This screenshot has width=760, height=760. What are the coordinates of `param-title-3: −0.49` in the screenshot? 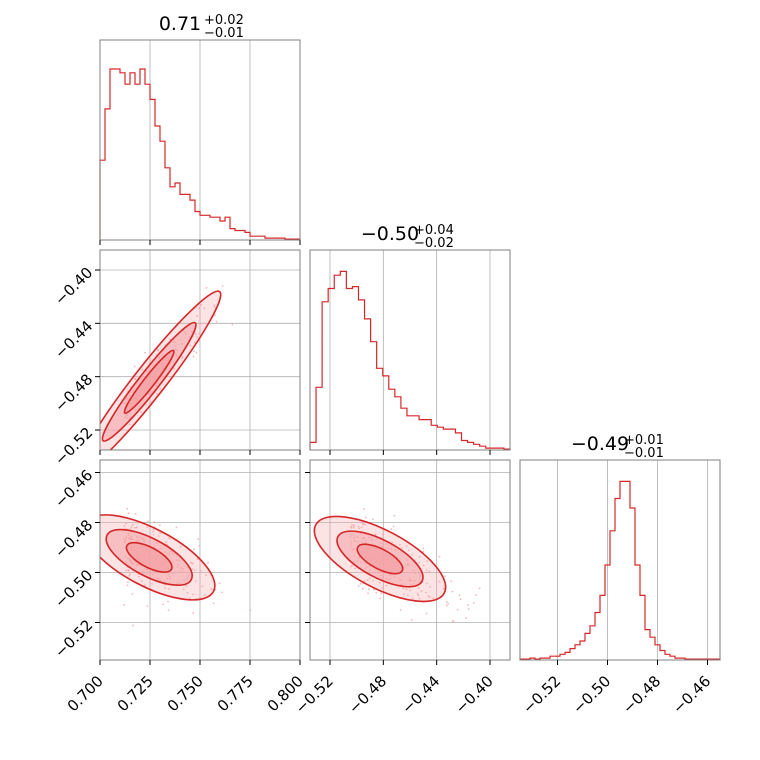 It's located at (600, 444).